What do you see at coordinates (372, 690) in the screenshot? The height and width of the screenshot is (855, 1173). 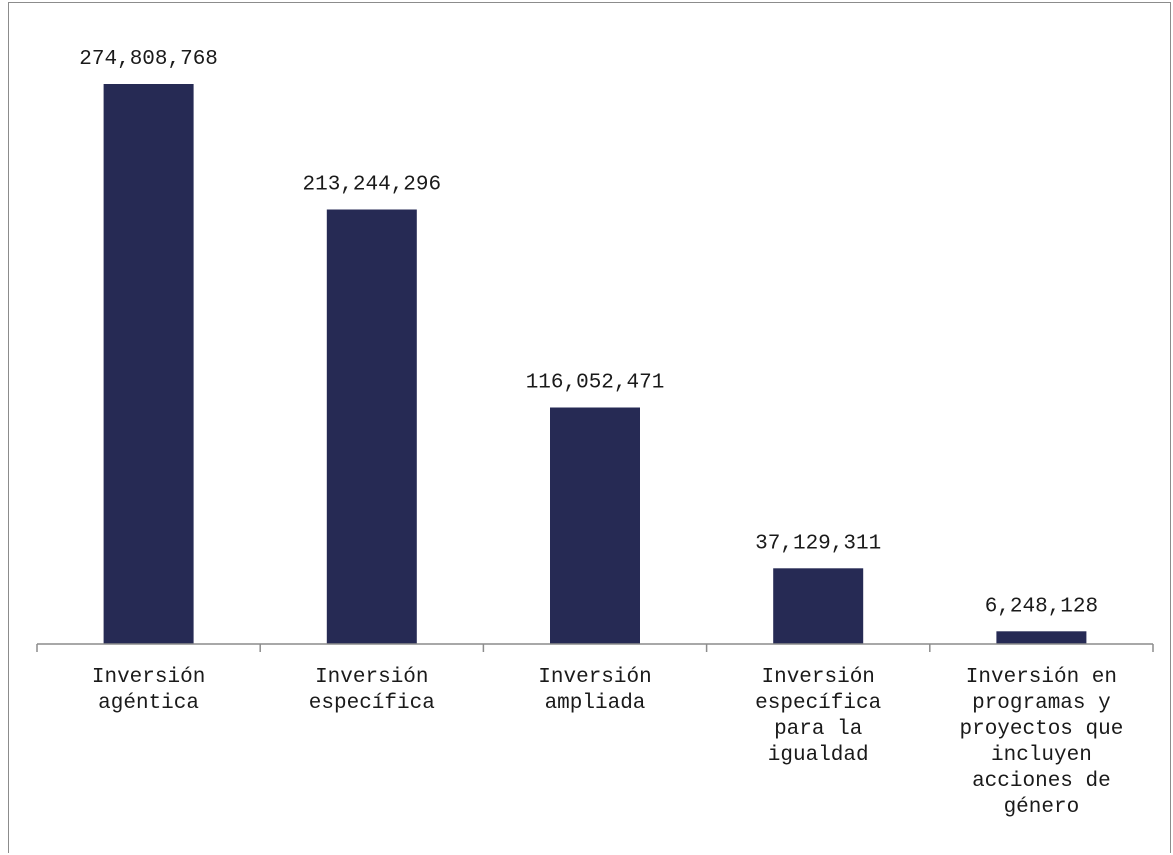 I see `category-label-2: Inversión específica` at bounding box center [372, 690].